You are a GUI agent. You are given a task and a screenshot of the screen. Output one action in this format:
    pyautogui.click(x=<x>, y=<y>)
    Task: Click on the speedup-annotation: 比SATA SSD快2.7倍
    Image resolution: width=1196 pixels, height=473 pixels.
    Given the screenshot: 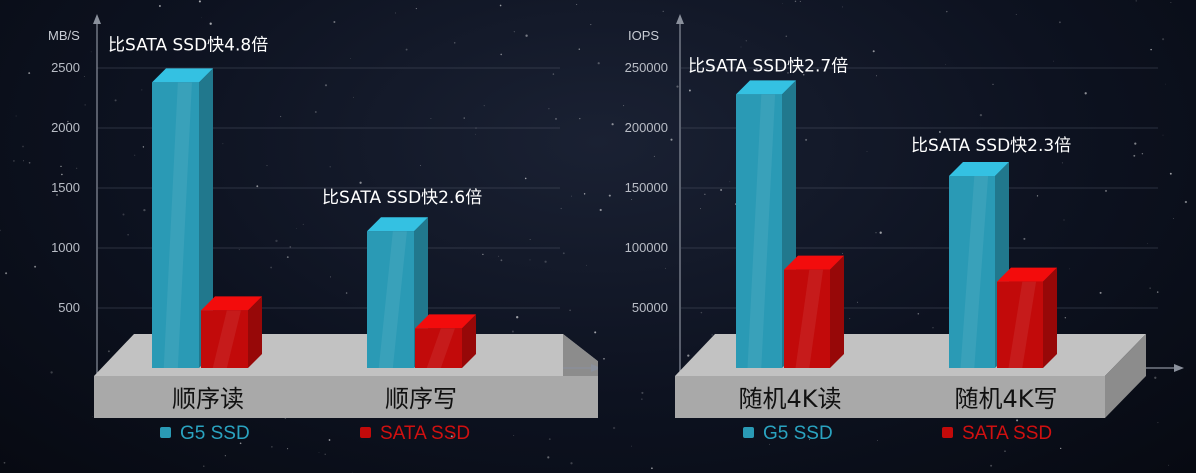 What is the action you would take?
    pyautogui.click(x=768, y=66)
    